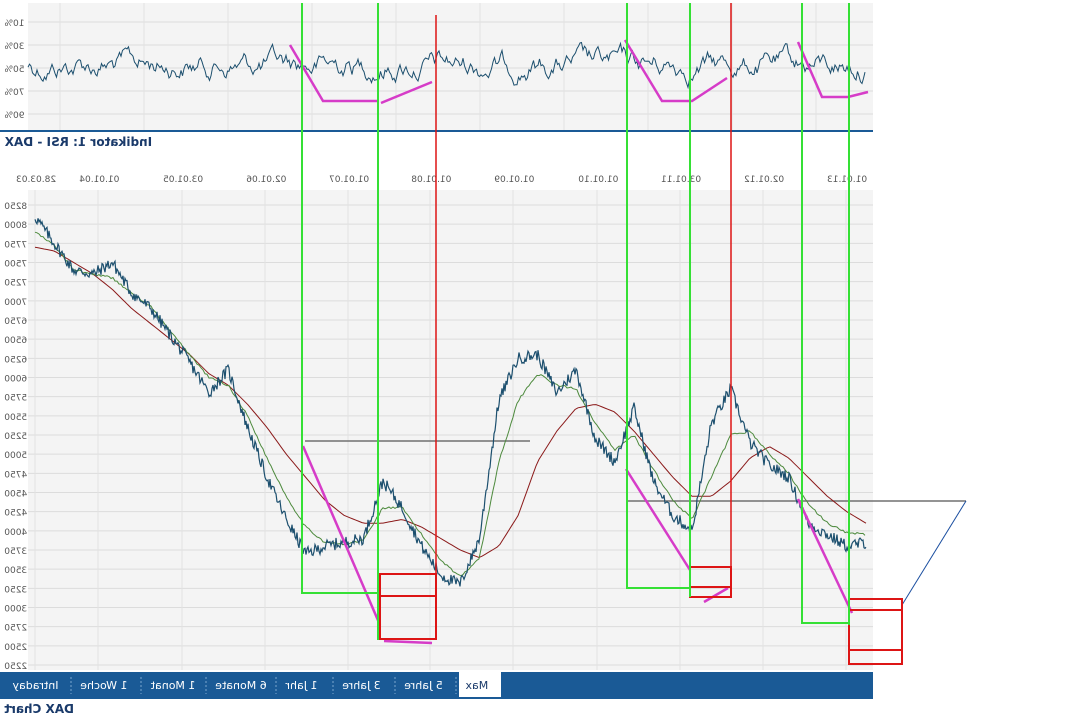 This screenshot has width=1085, height=722. What do you see at coordinates (15, 495) in the screenshot?
I see `price-tick-label: 4500` at bounding box center [15, 495].